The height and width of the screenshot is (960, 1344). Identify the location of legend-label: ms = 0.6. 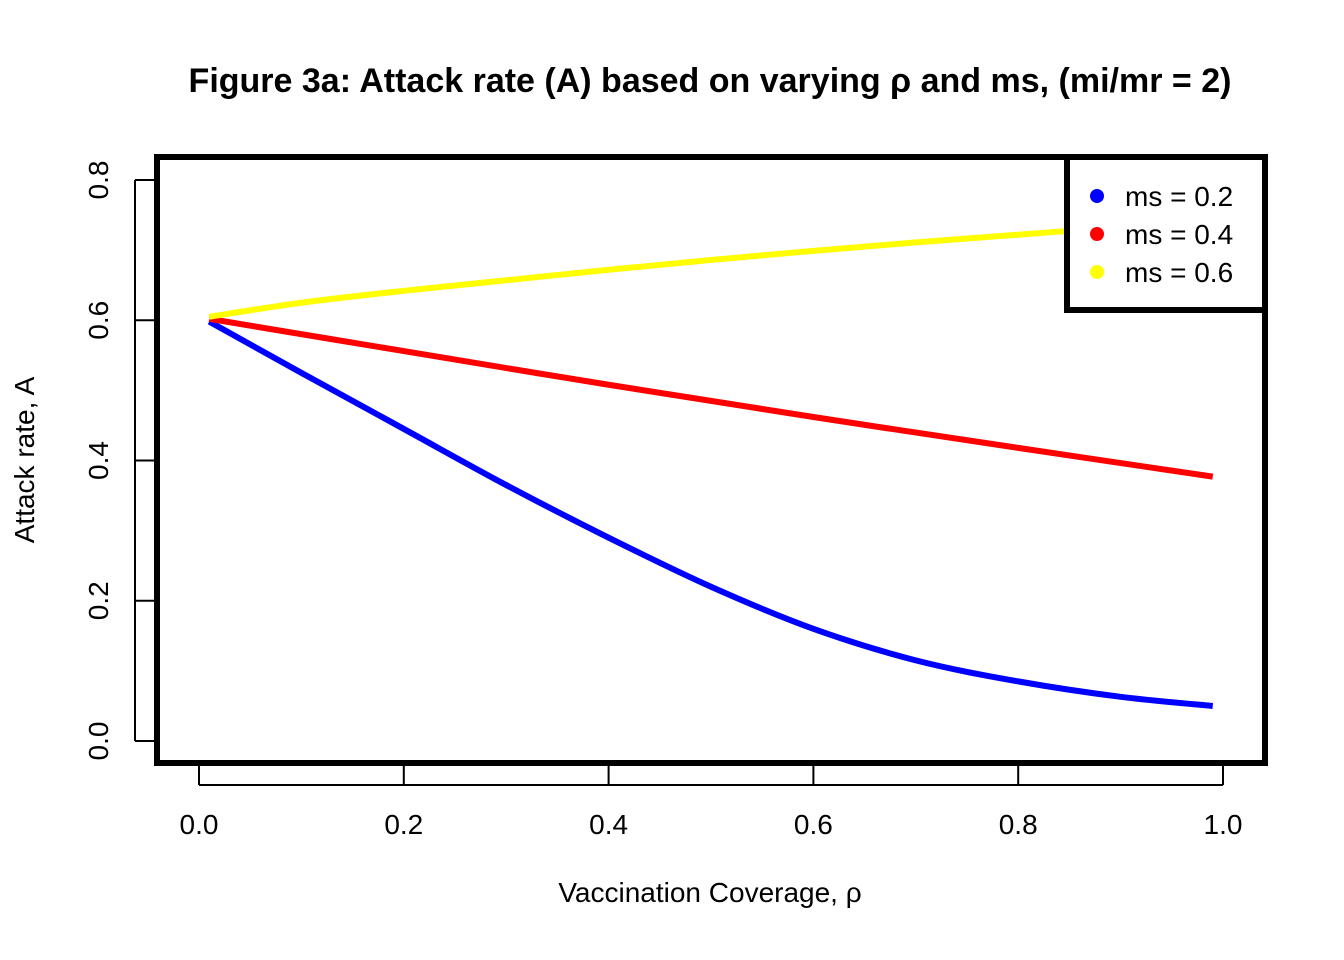
(1179, 272).